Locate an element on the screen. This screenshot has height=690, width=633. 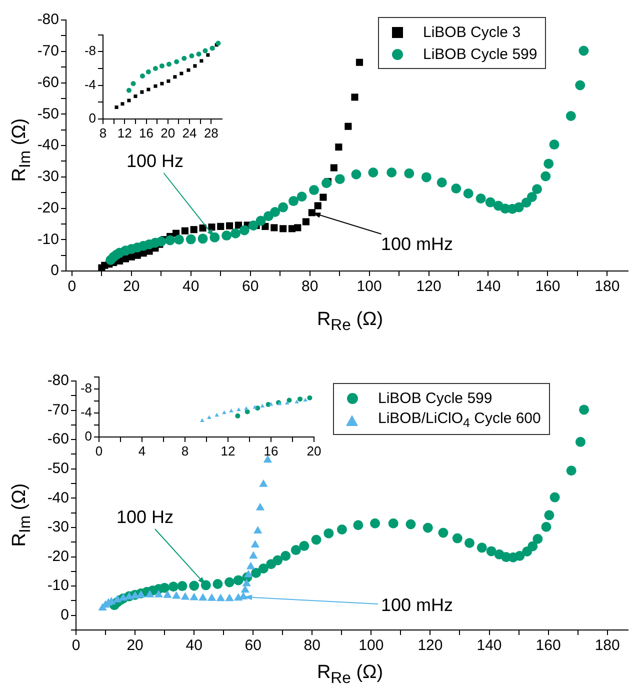
legend-label: LiBOB/LiClO$_{4}$ Cycle 600 is located at coordinates (459, 420).